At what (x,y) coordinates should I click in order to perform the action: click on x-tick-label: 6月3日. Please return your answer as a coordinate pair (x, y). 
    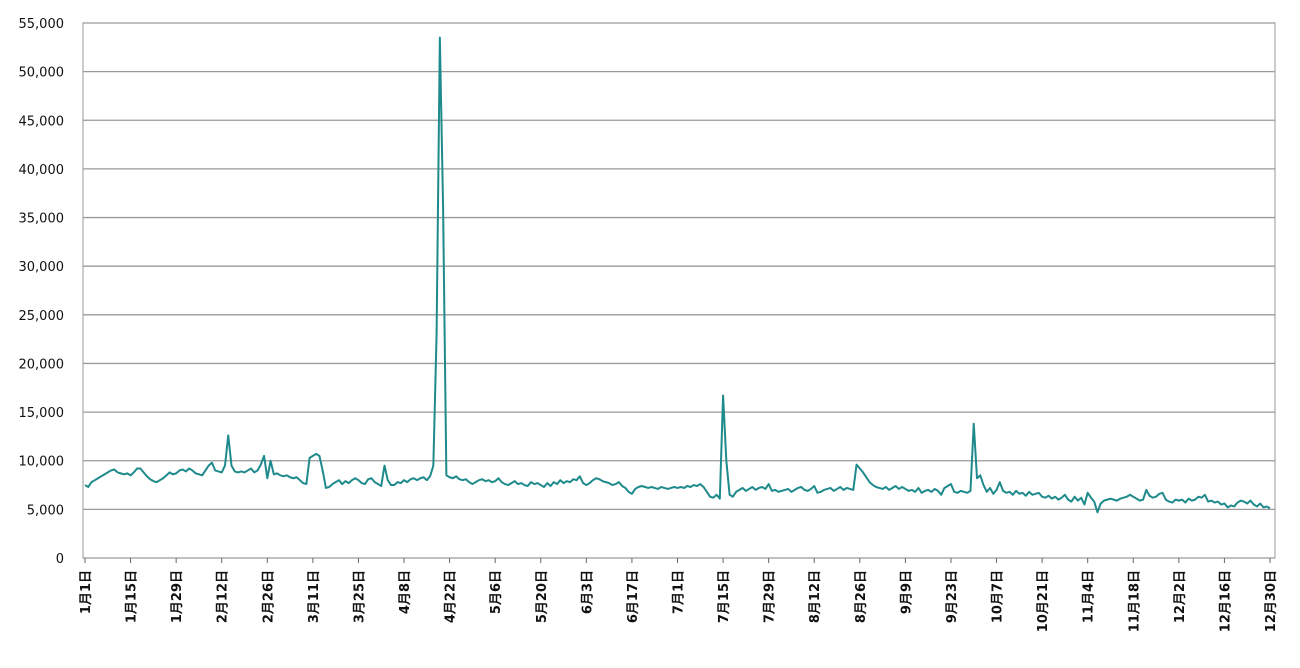
    Looking at the image, I should click on (587, 592).